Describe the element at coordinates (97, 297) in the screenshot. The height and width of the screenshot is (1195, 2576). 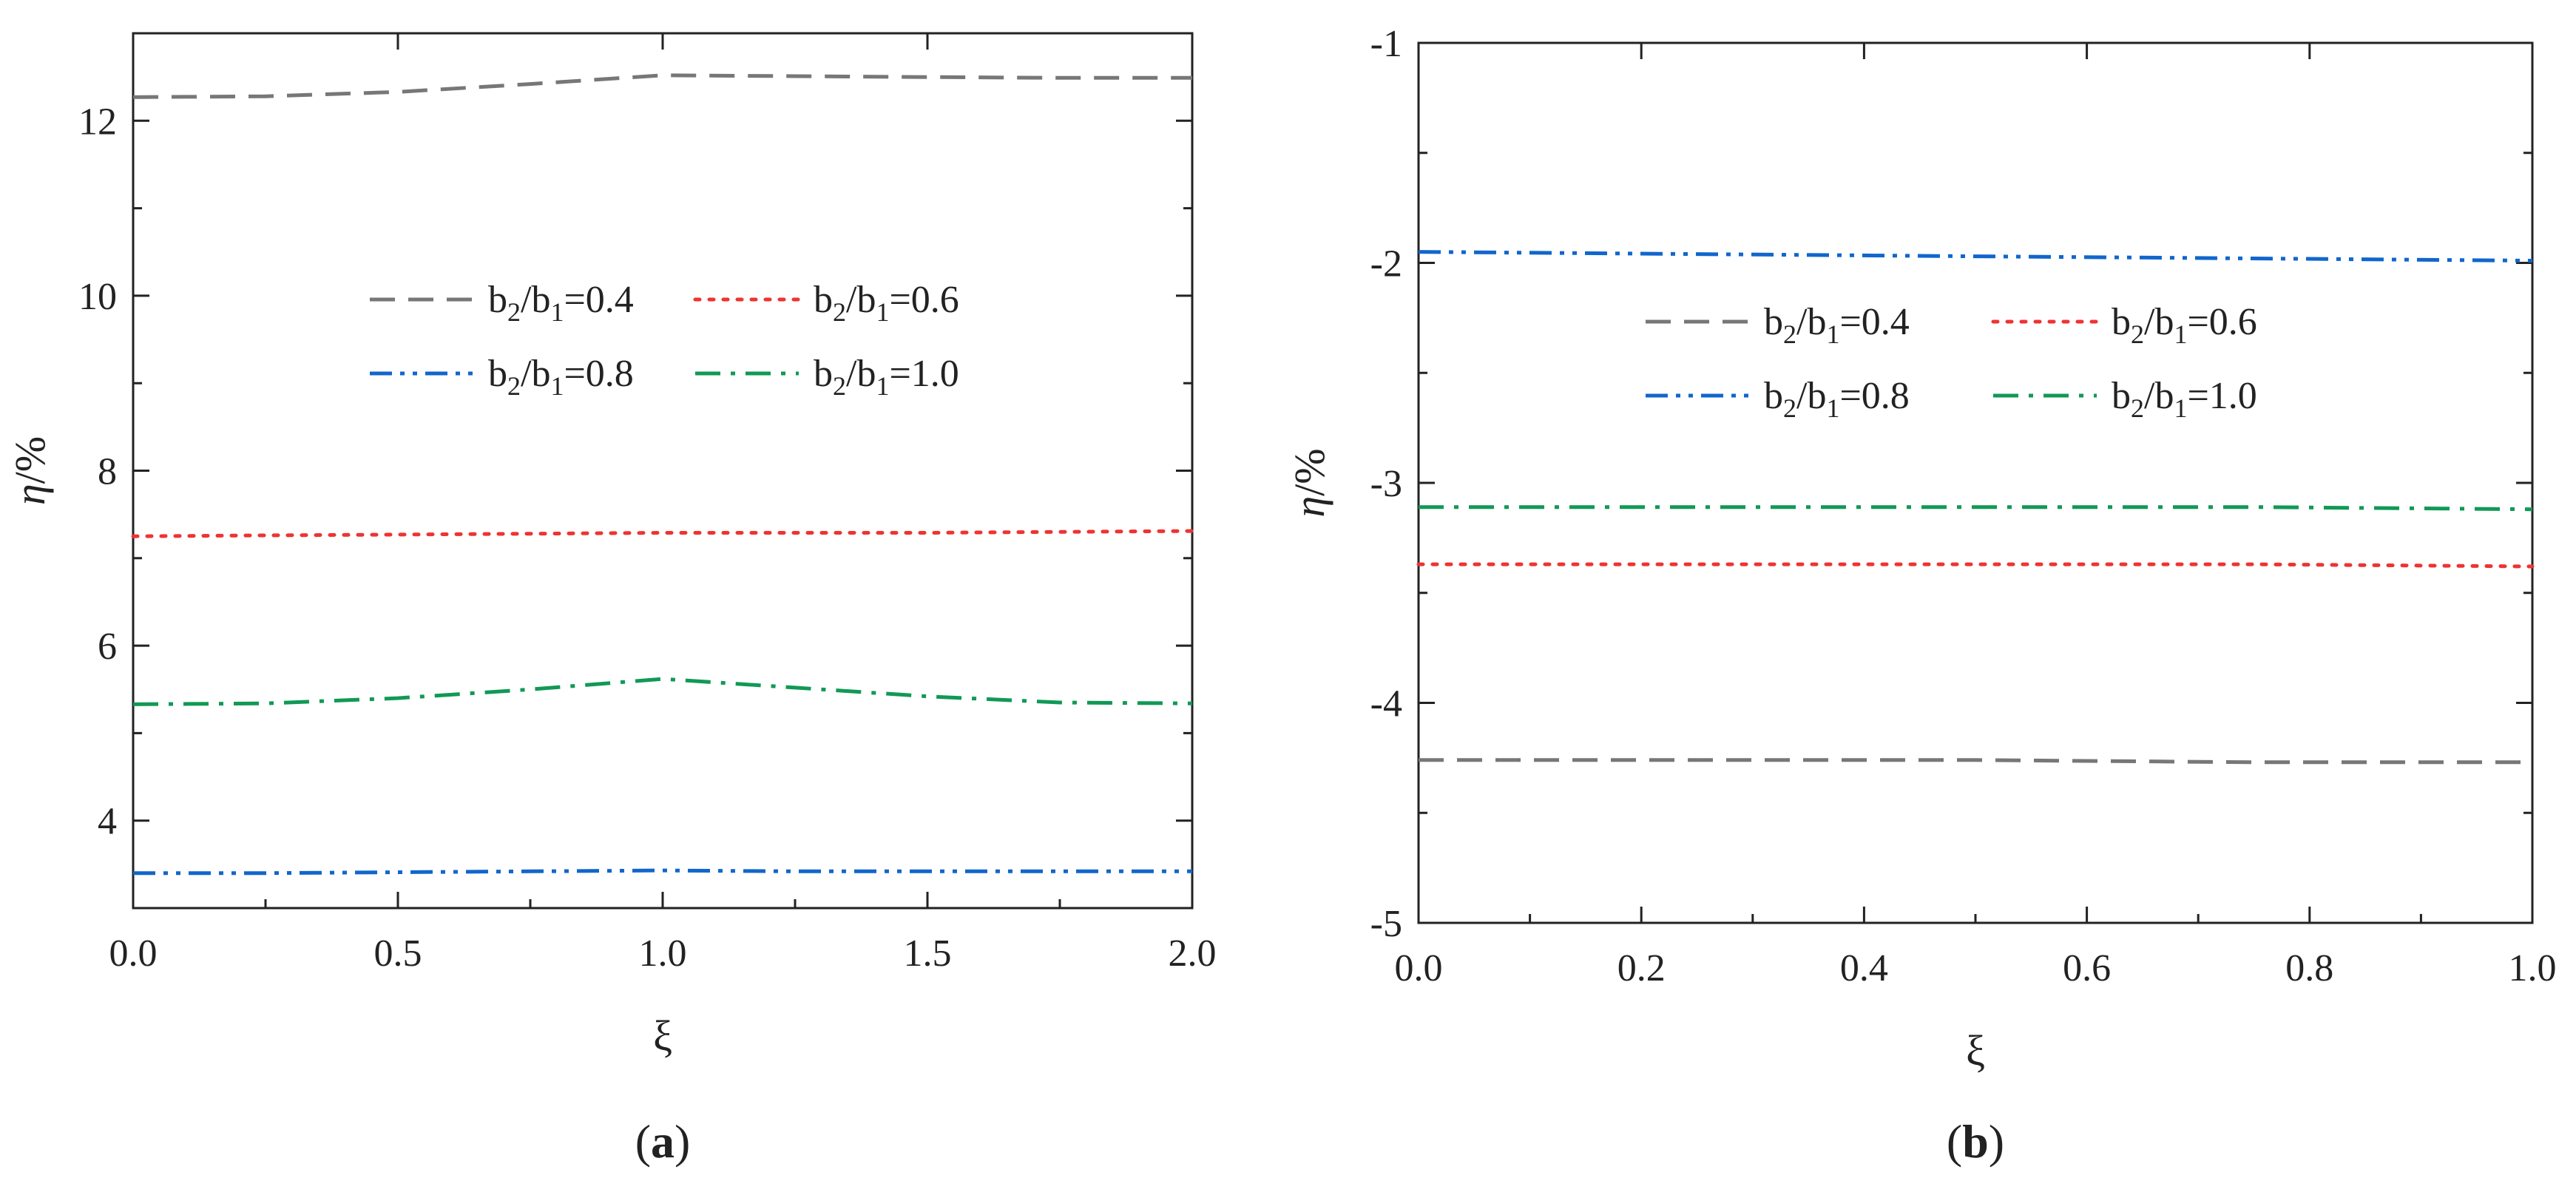
I see `y-tick-label: 10` at that location.